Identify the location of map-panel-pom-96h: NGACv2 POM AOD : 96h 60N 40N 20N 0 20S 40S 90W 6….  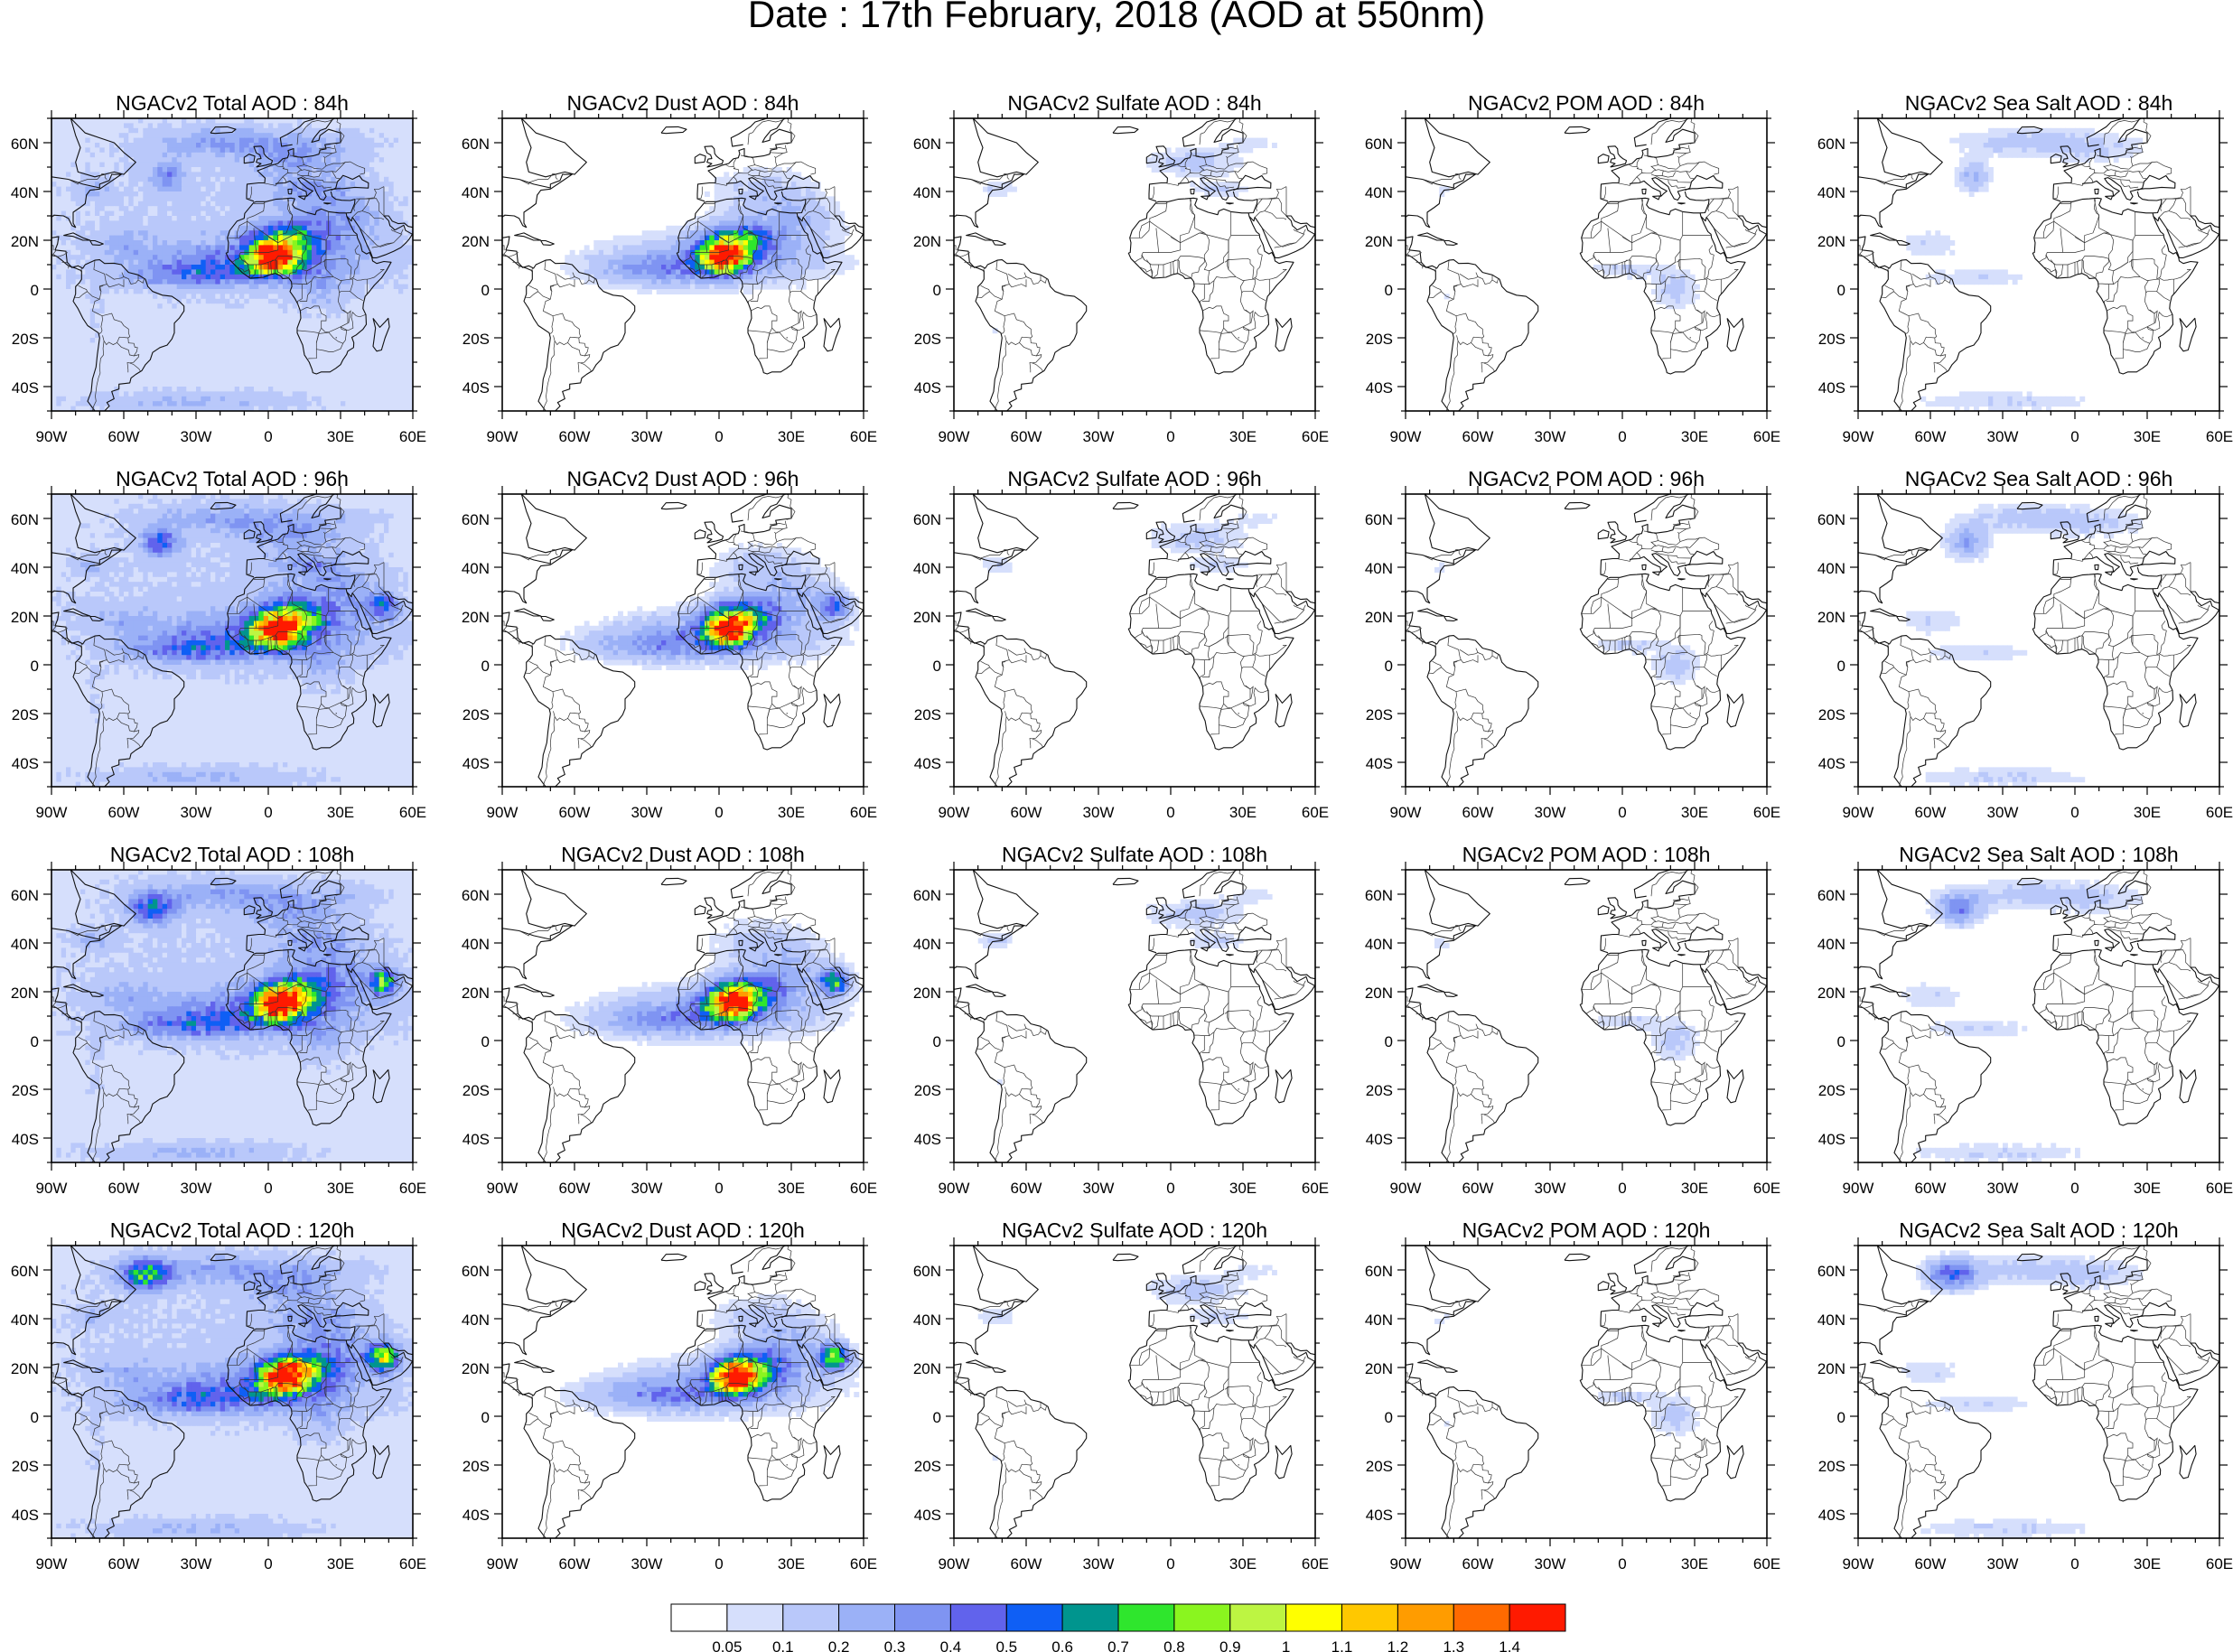
(1572, 644).